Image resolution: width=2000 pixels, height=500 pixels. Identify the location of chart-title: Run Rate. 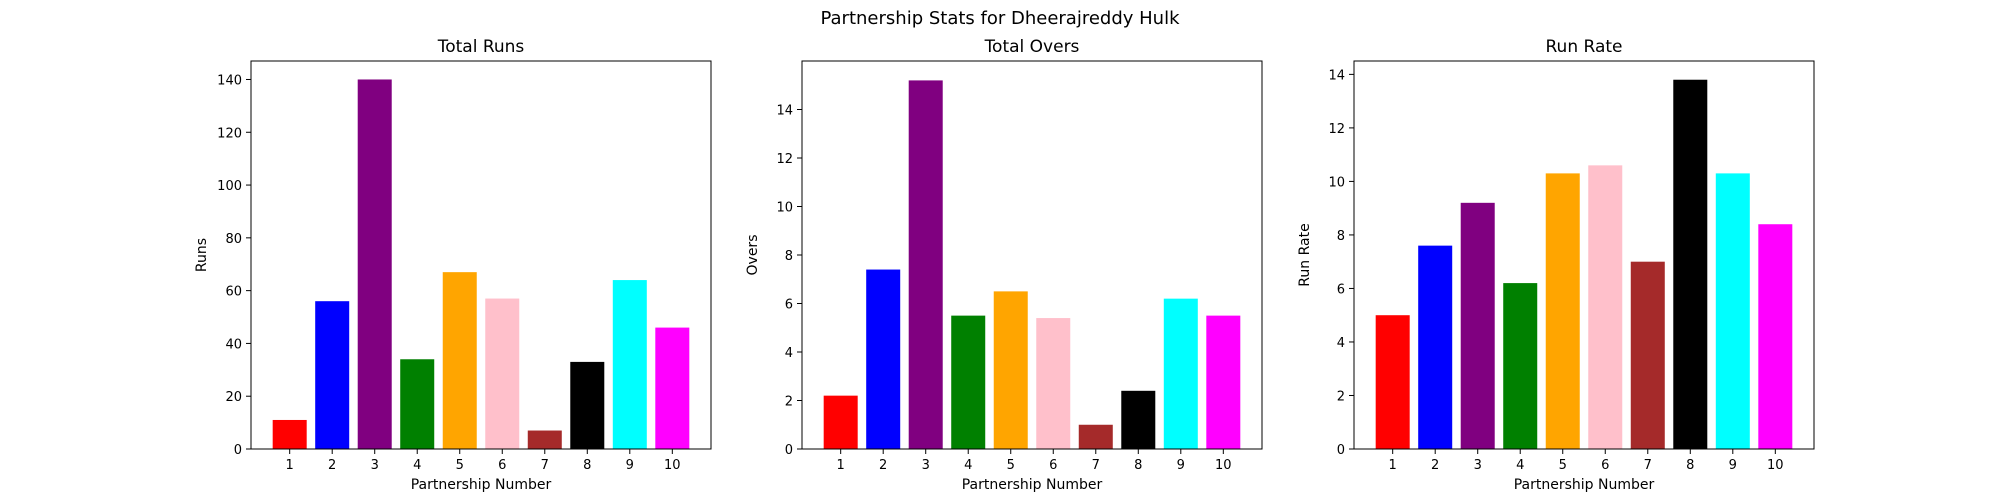
(1584, 47).